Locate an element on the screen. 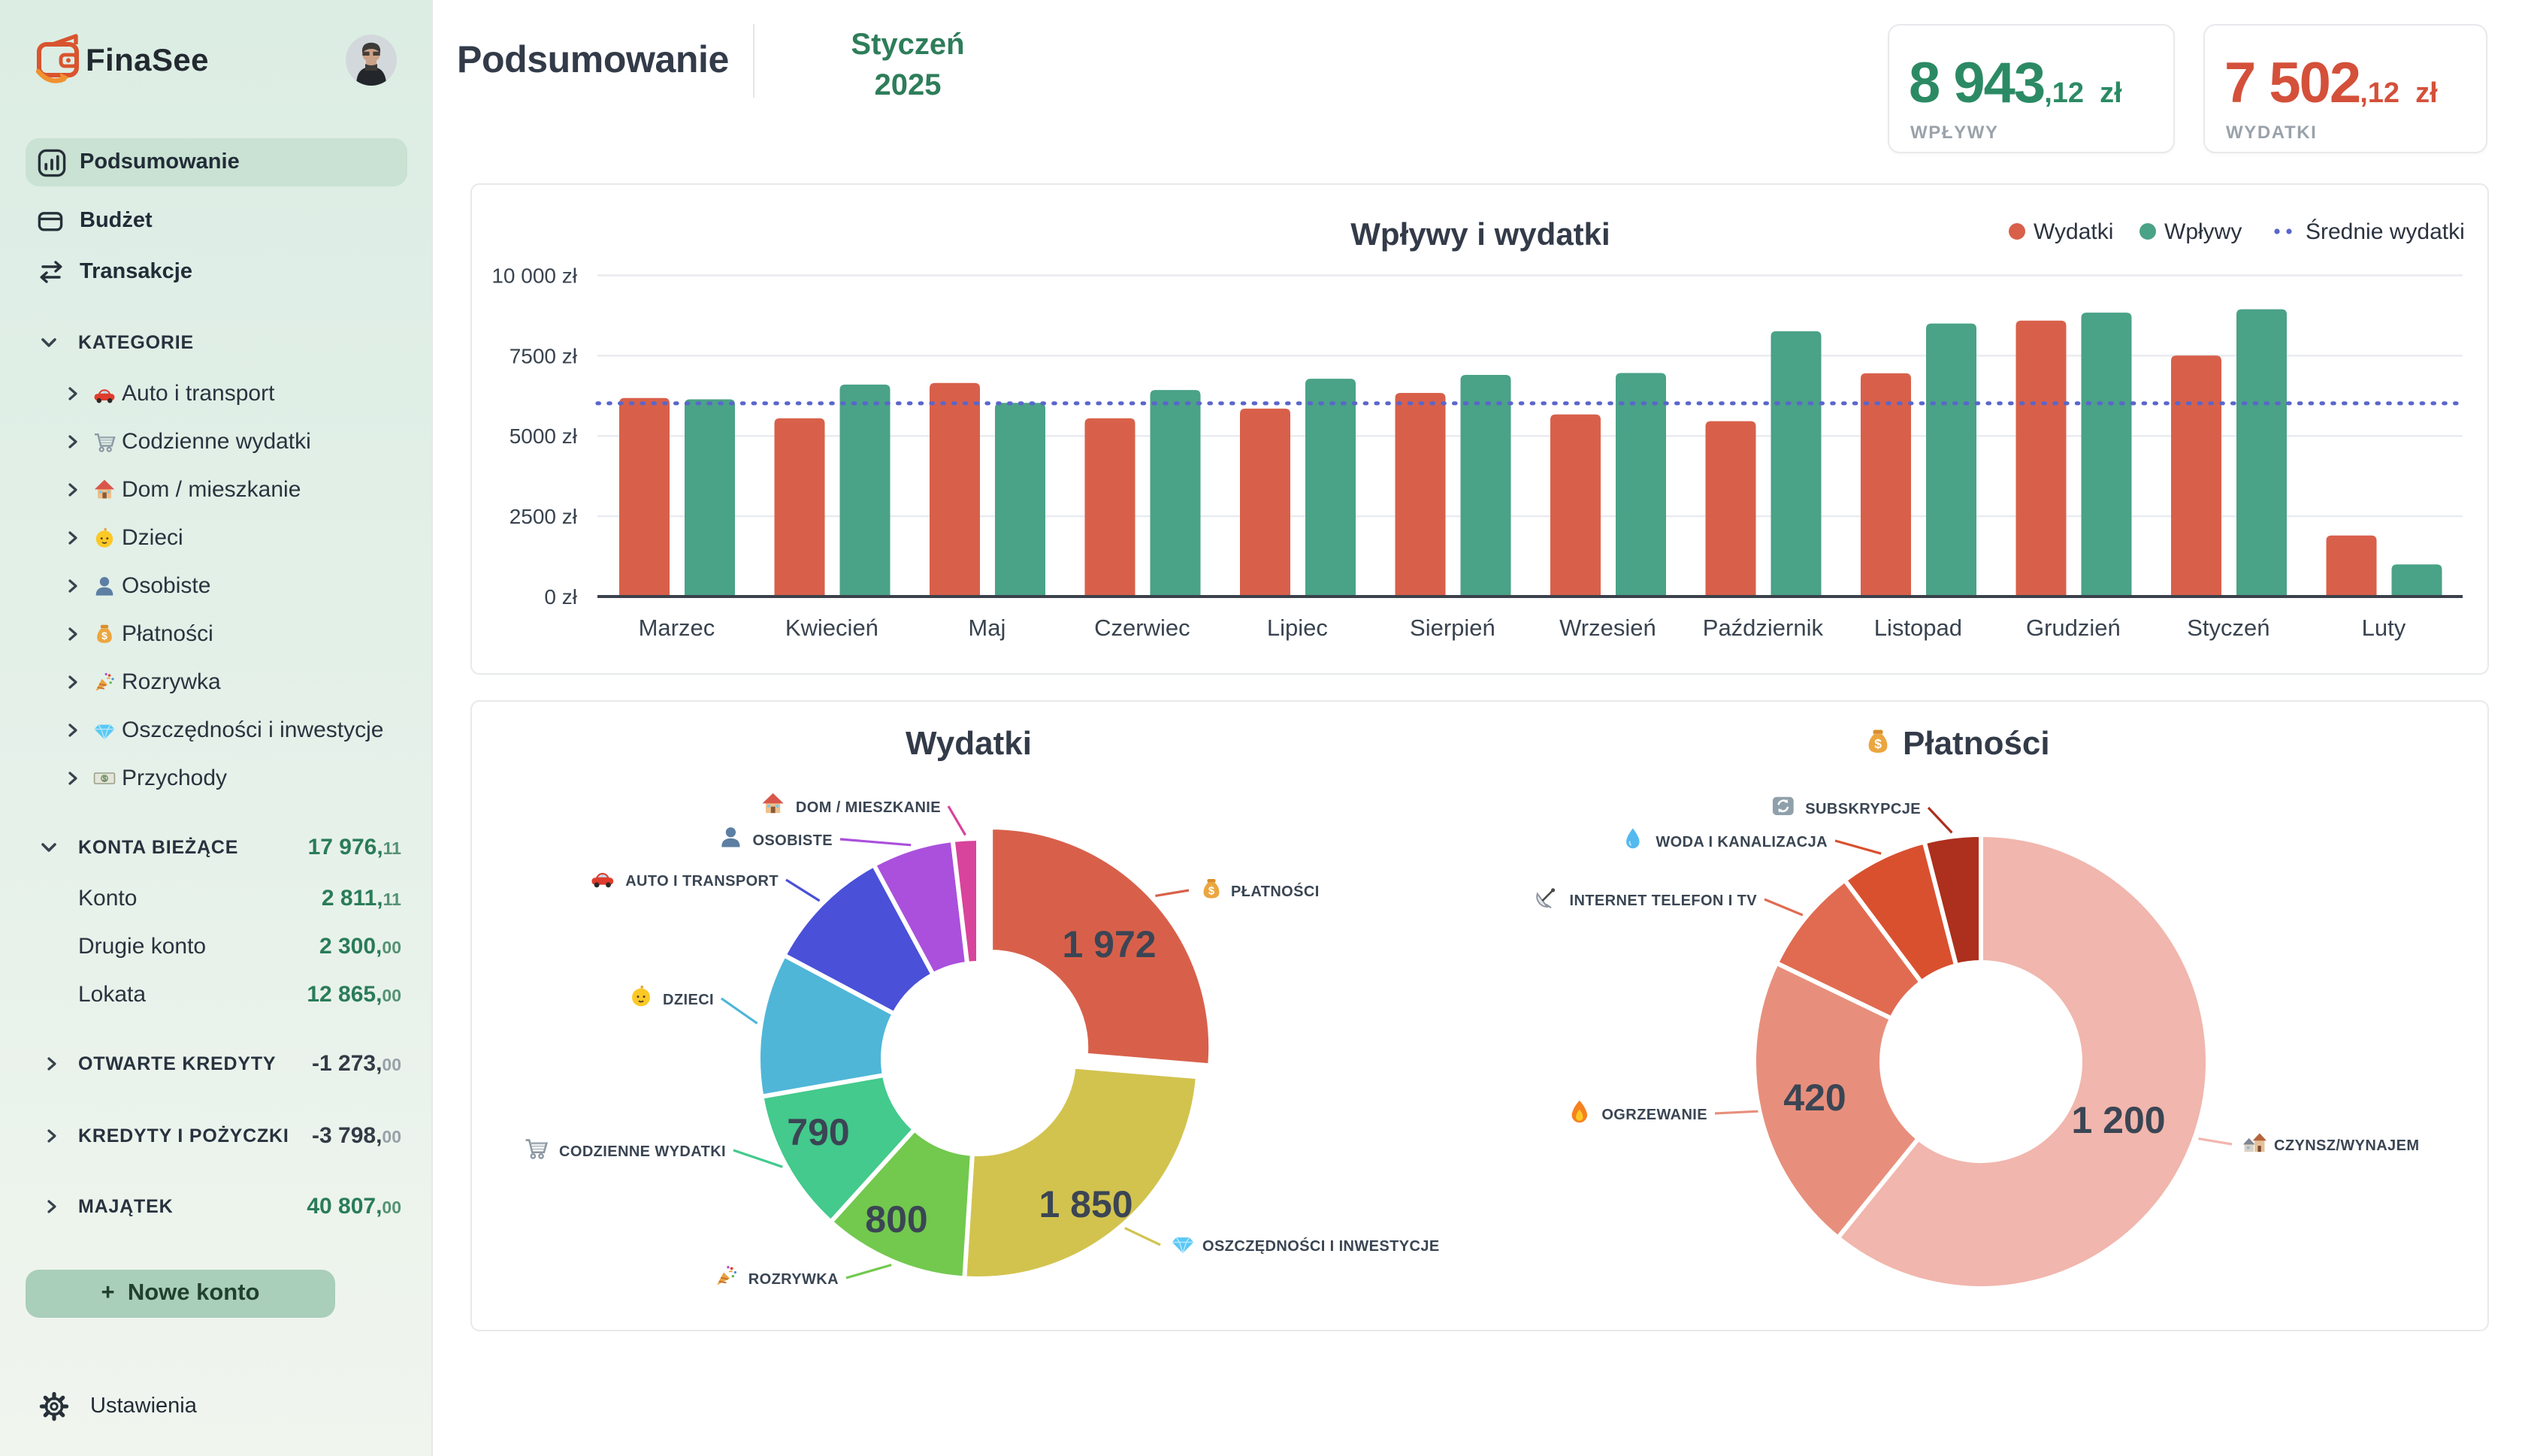 The width and height of the screenshot is (2525, 1456). svg-text: CZYNSZ/WYNAJEM is located at coordinates (2346, 1145).